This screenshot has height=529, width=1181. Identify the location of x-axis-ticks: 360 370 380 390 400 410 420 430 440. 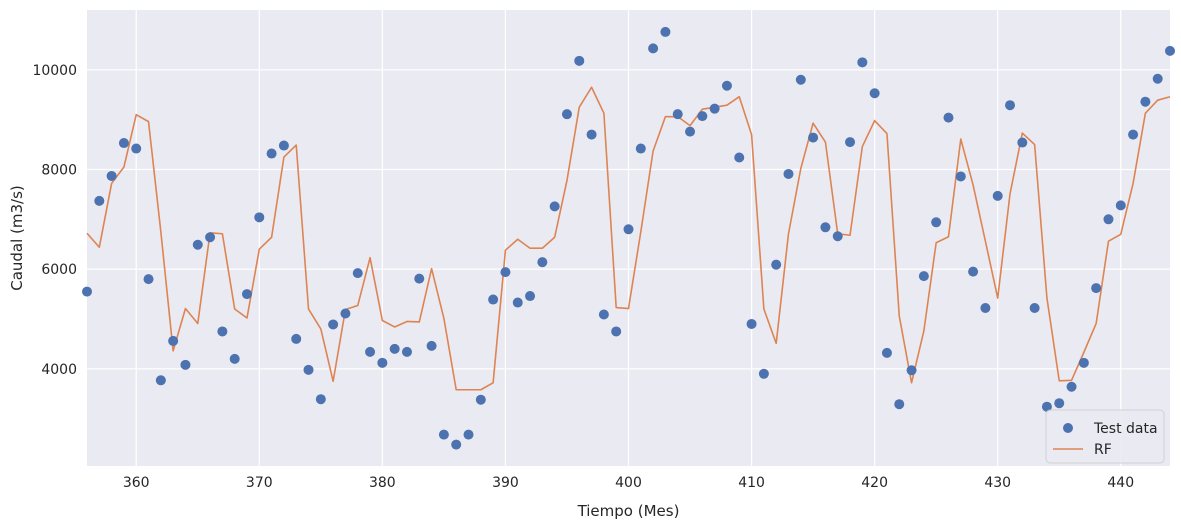
(628, 483).